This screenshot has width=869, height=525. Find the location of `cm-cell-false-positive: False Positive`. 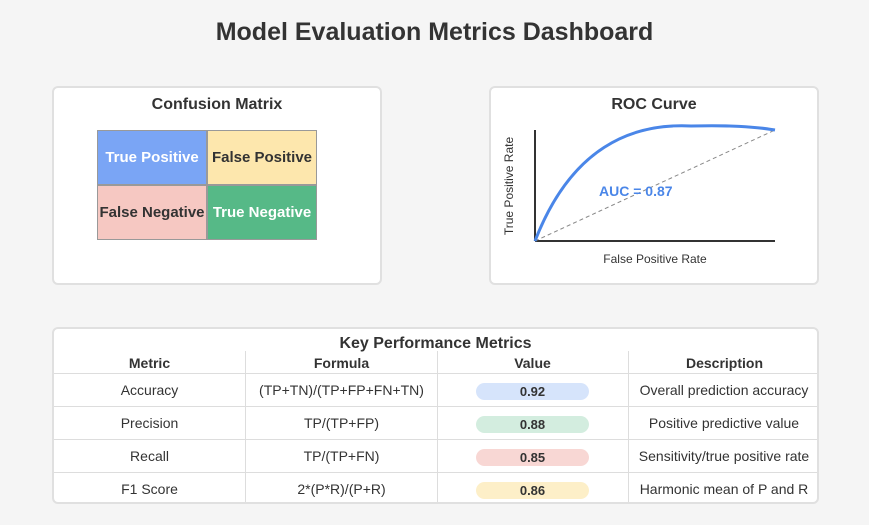

cm-cell-false-positive: False Positive is located at coordinates (262, 157).